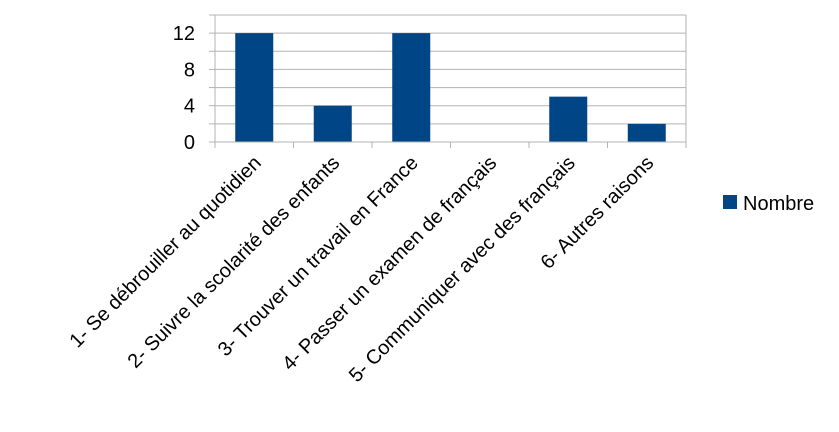 The image size is (839, 432). I want to click on y-tick-label: 8, so click(189, 70).